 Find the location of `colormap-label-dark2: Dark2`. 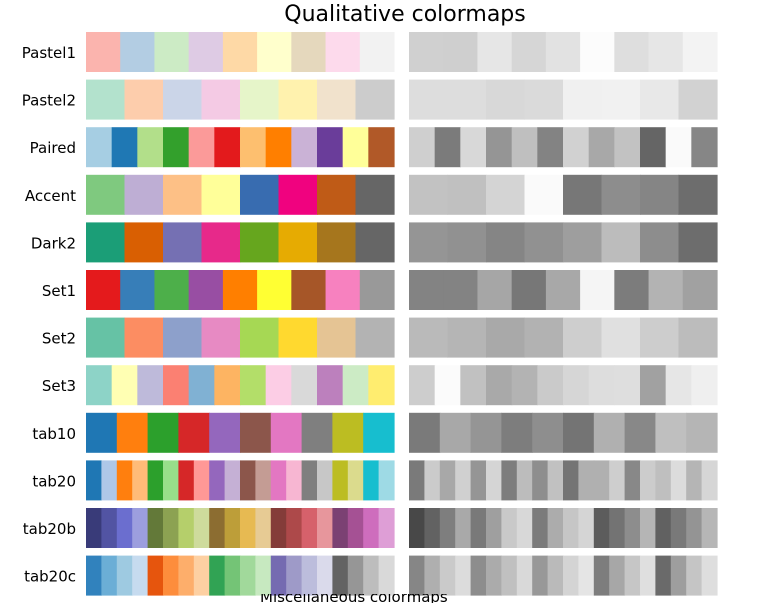

colormap-label-dark2: Dark2 is located at coordinates (53, 243).